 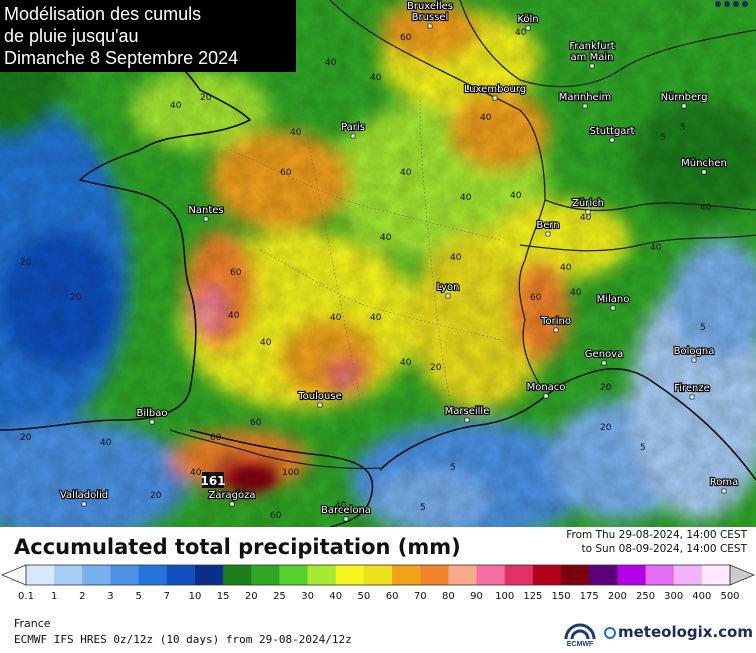 I want to click on city-köln: Köln, so click(x=528, y=22).